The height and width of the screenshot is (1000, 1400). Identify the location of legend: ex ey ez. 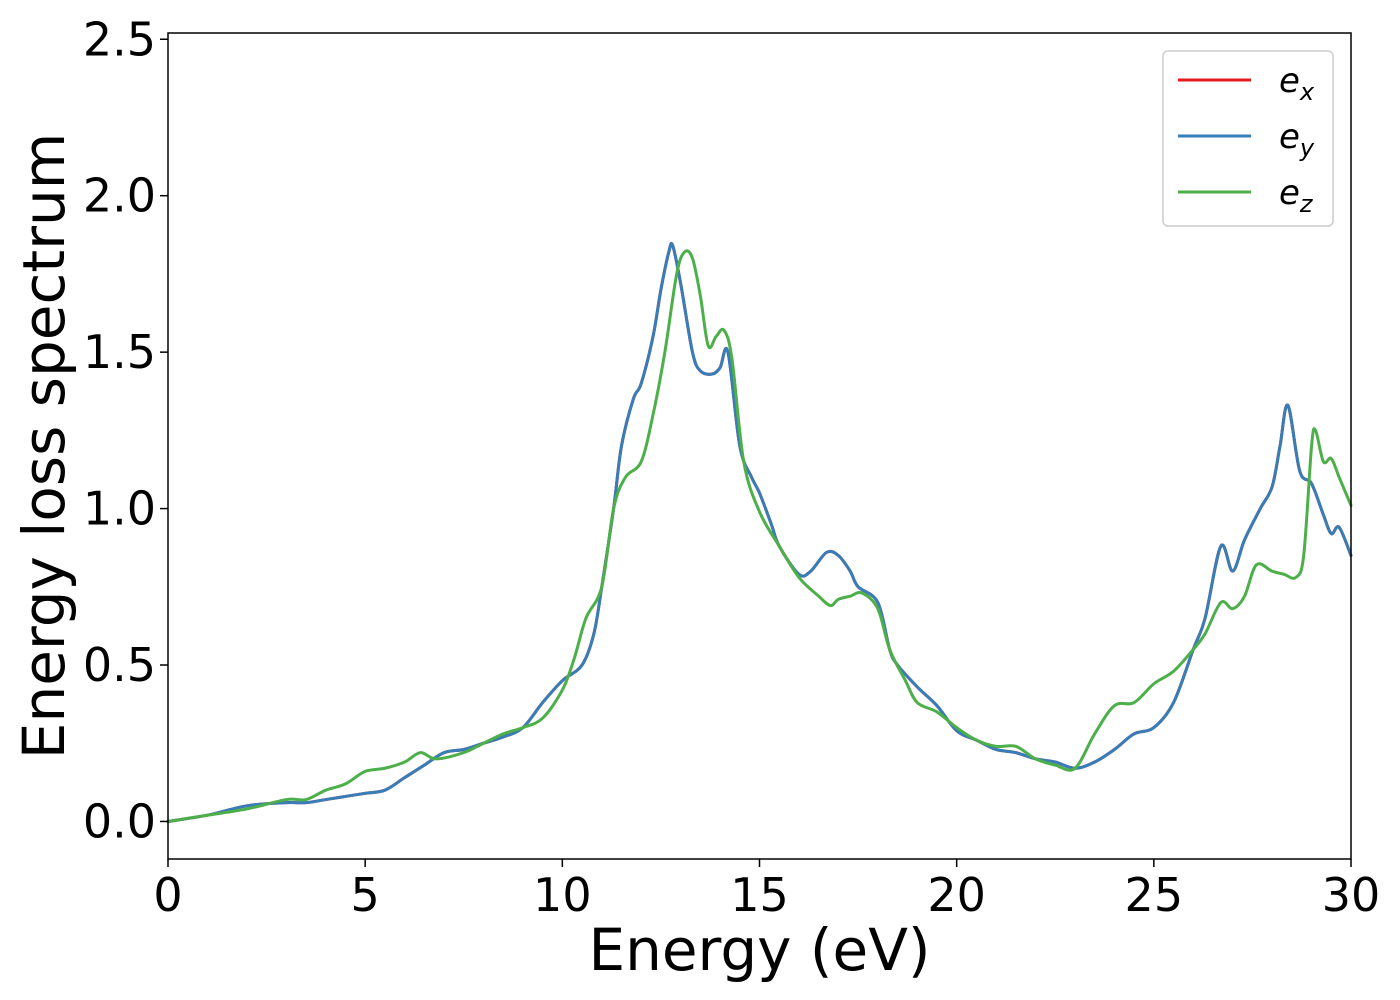
(1248, 138).